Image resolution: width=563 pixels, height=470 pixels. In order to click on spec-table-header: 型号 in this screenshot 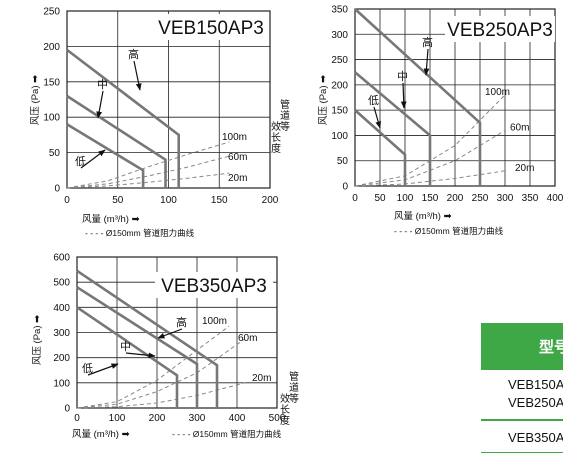, I will do `click(522, 346)`.